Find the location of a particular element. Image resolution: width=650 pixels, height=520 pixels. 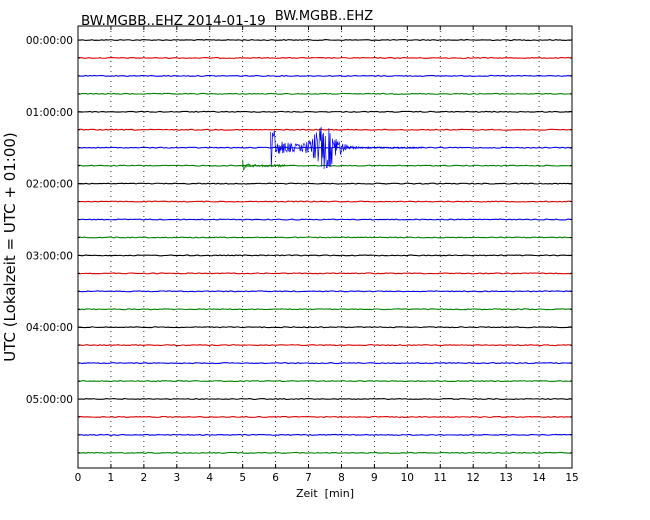

chart-title-left: BW.MGBB..EHZ 2014-01-19 is located at coordinates (173, 21).